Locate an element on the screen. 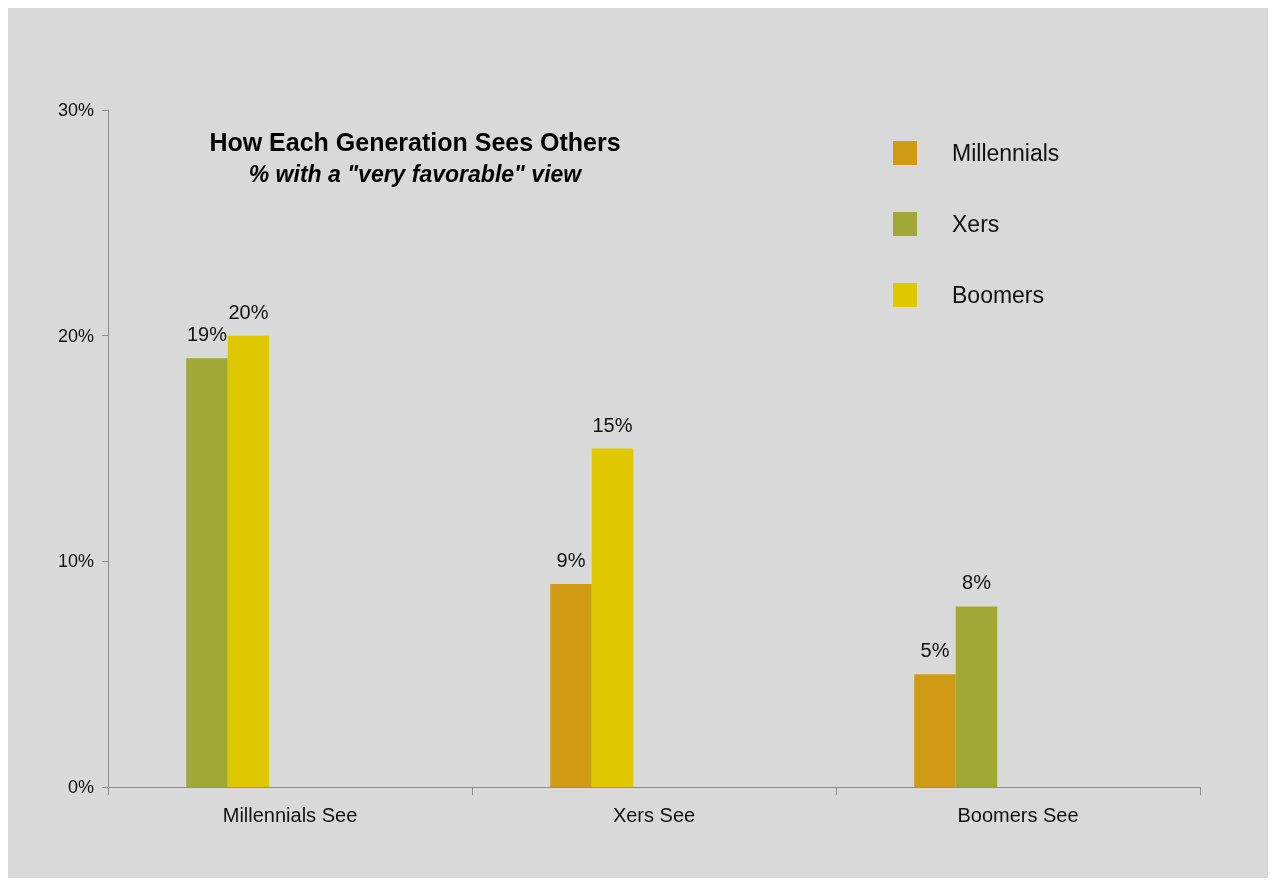 The width and height of the screenshot is (1276, 886). data-label: 5% is located at coordinates (935, 650).